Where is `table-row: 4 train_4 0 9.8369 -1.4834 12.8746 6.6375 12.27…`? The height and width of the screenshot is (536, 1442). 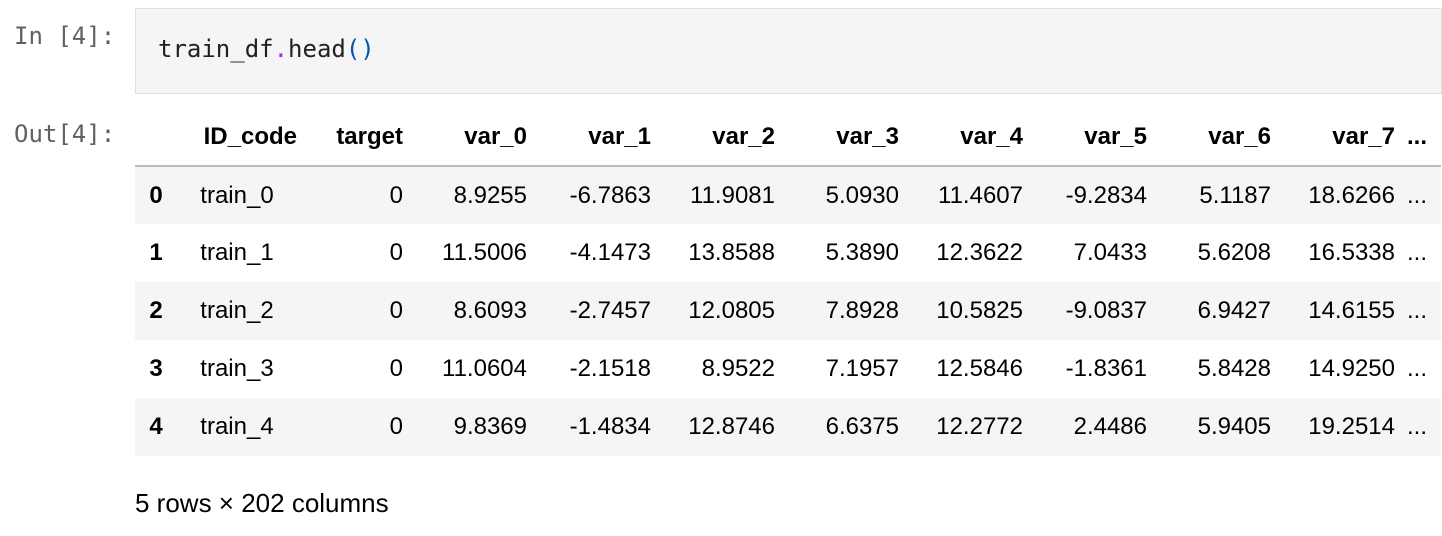
table-row: 4 train_4 0 9.8369 -1.4834 12.8746 6.6375 12.27… is located at coordinates (788, 427).